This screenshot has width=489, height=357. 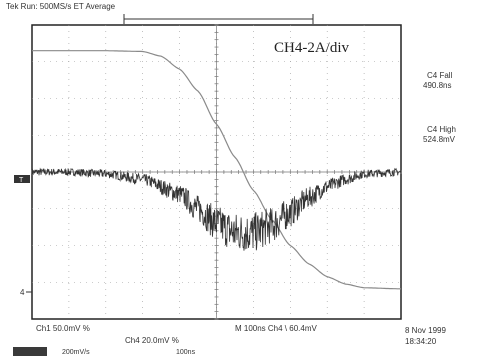 What do you see at coordinates (437, 85) in the screenshot?
I see `fall-value: 490.8ns` at bounding box center [437, 85].